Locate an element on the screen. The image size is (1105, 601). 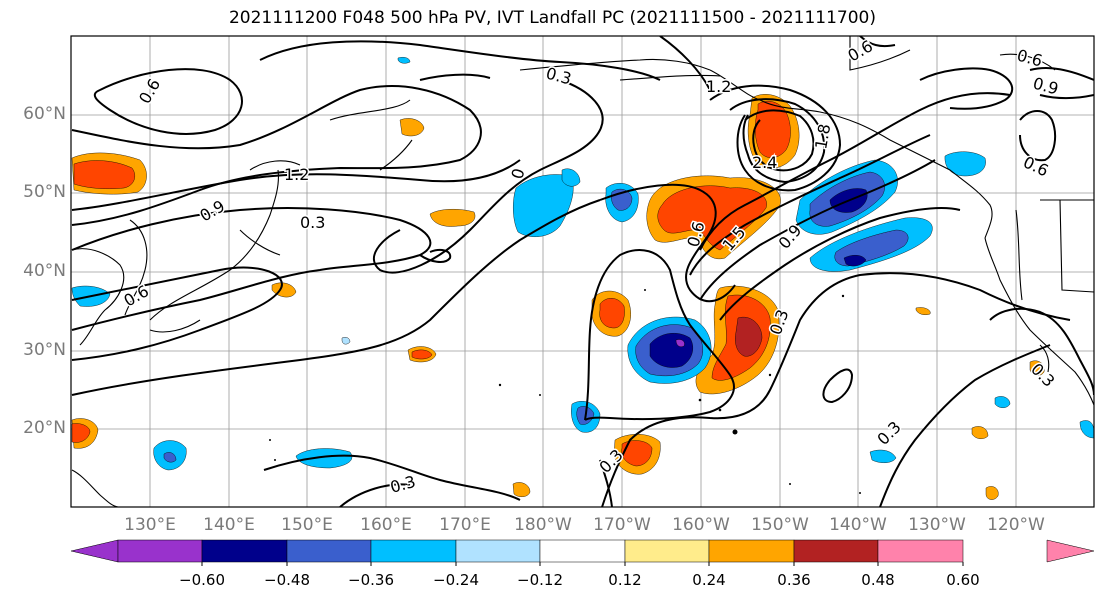
lon-label: 120°W is located at coordinates (1016, 525).